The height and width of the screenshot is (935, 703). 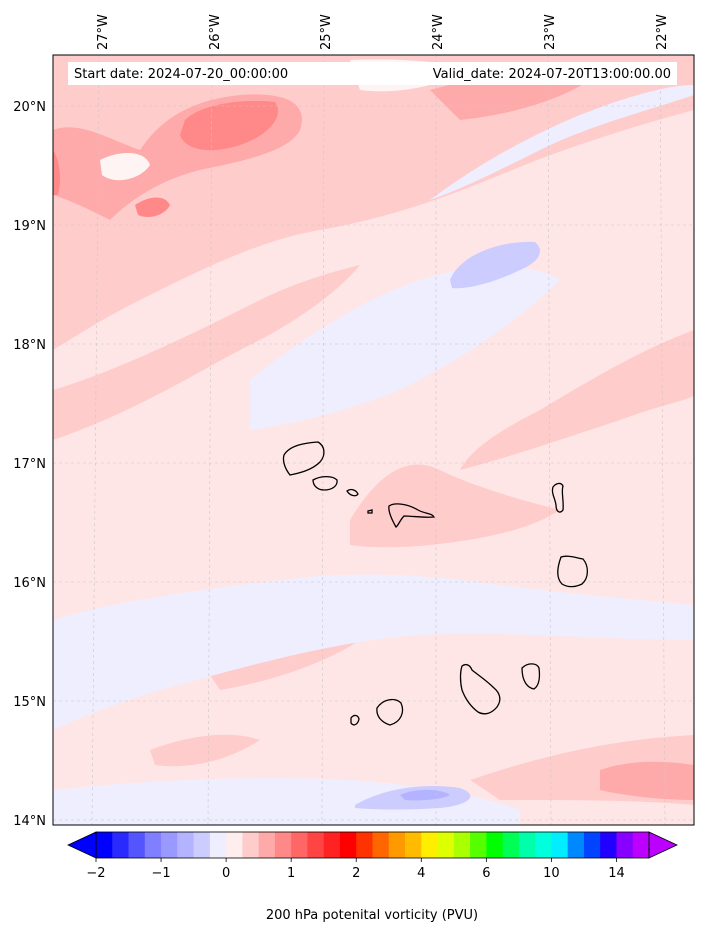 I want to click on colorbar-tick-label: 10, so click(x=551, y=873).